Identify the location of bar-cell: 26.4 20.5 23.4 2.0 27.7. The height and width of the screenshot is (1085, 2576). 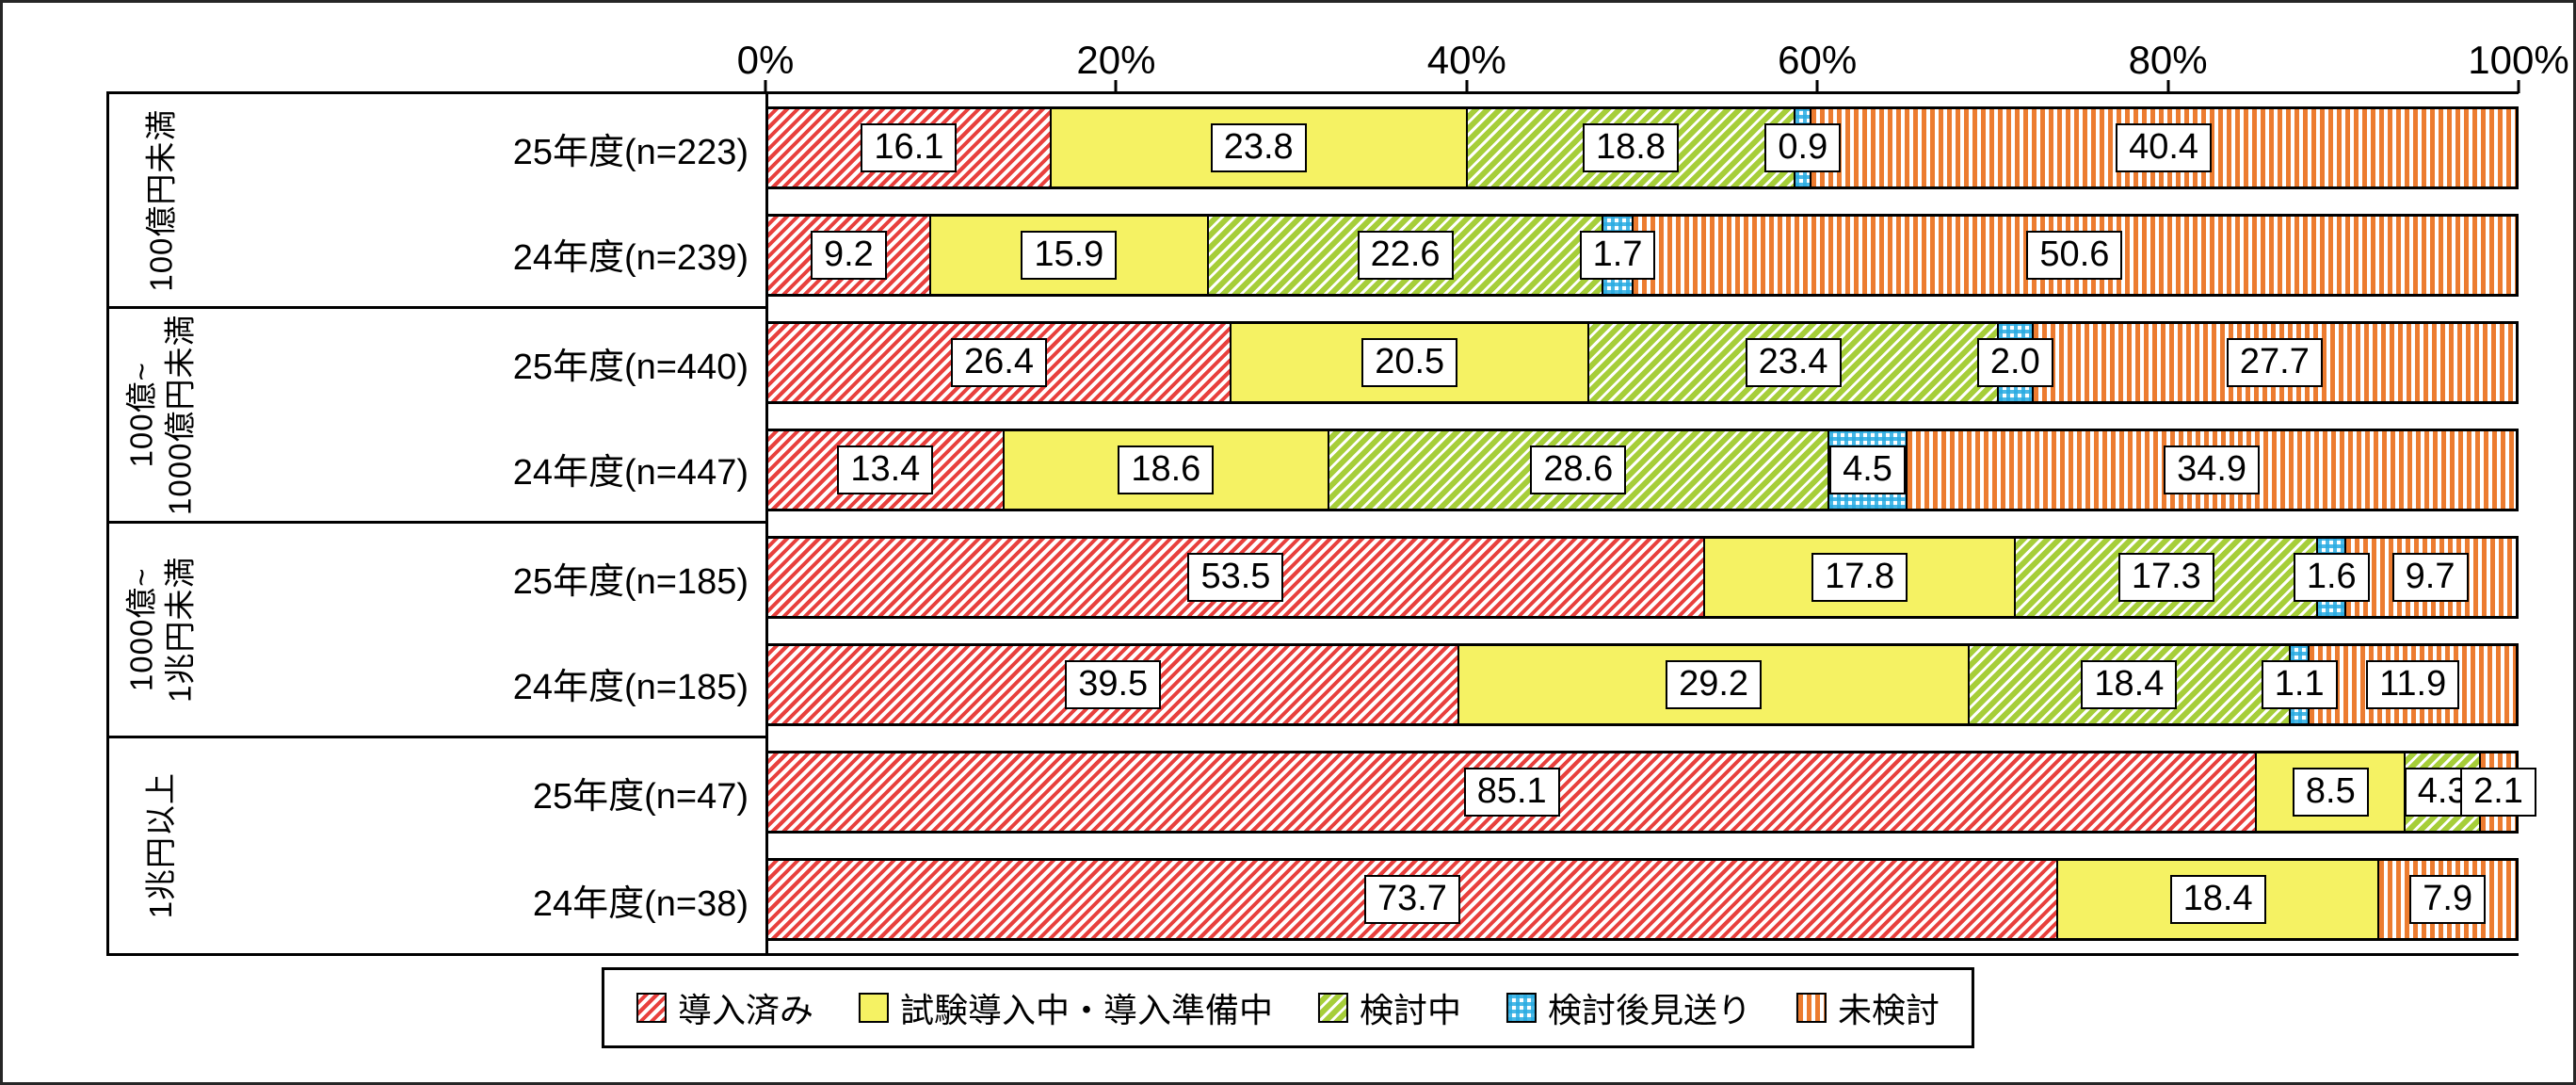
(1642, 363).